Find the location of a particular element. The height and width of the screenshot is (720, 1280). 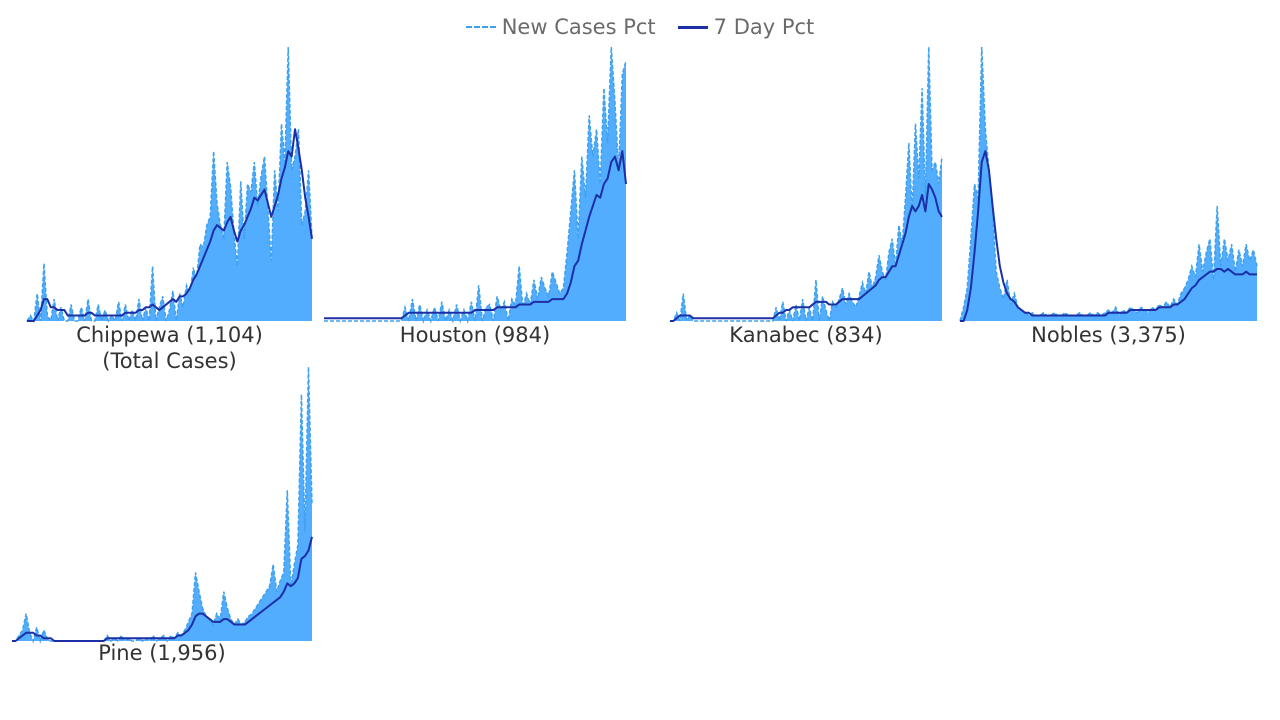

new-cases-line-kanabec is located at coordinates (806, 185).